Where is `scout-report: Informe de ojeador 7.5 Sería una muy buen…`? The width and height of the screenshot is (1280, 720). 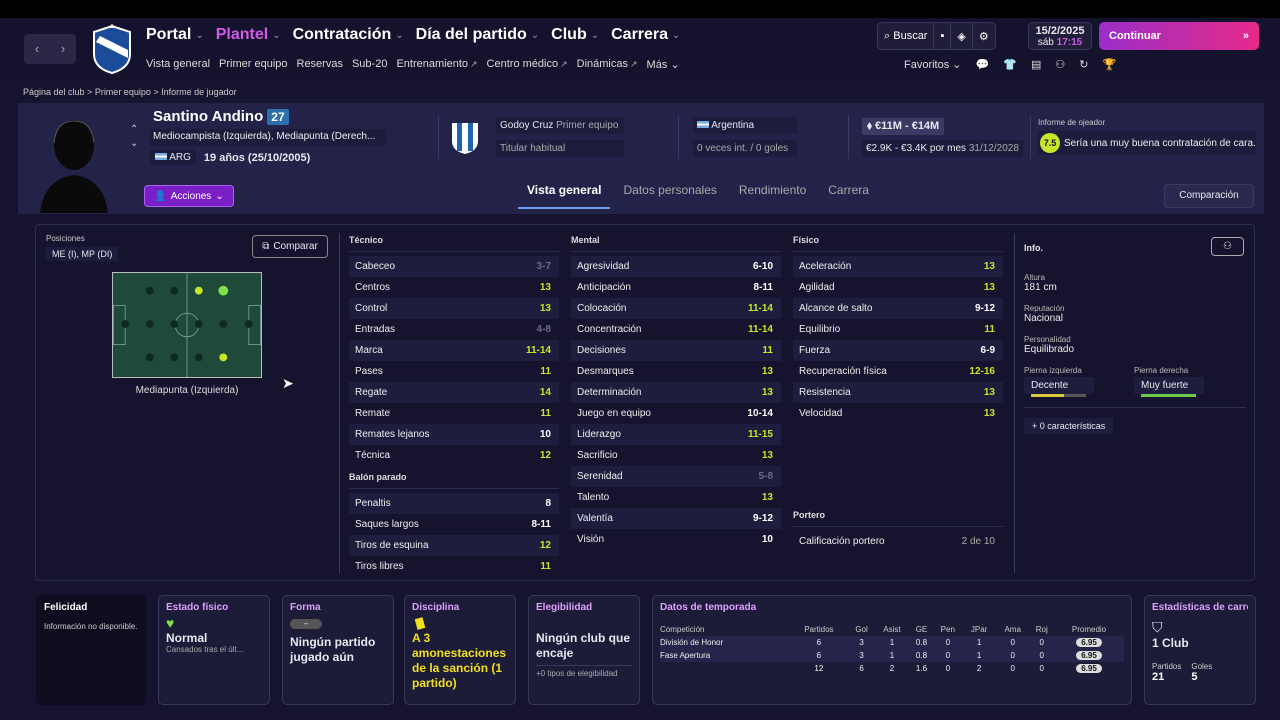
scout-report: Informe de ojeador 7.5 Sería una muy buen… is located at coordinates (1147, 136).